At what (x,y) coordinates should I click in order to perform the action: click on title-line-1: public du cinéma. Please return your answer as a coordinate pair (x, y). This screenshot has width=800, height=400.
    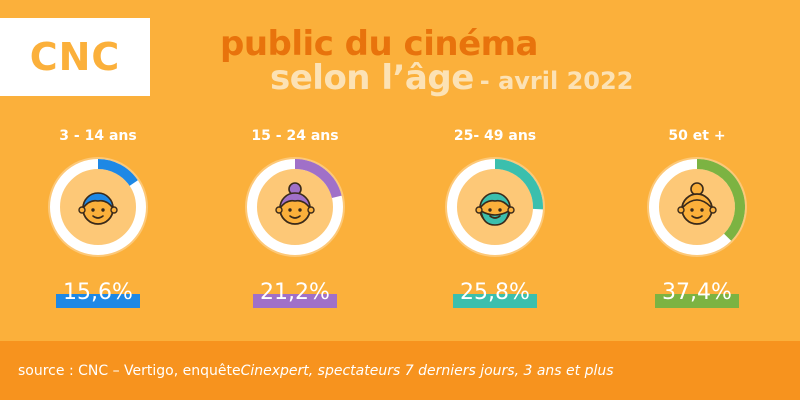
    Looking at the image, I should click on (379, 44).